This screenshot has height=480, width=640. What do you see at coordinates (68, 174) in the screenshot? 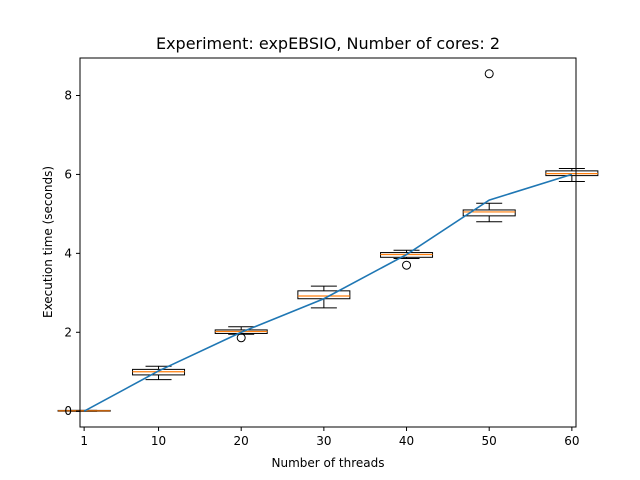
I see `y-tick-label-6: 6` at bounding box center [68, 174].